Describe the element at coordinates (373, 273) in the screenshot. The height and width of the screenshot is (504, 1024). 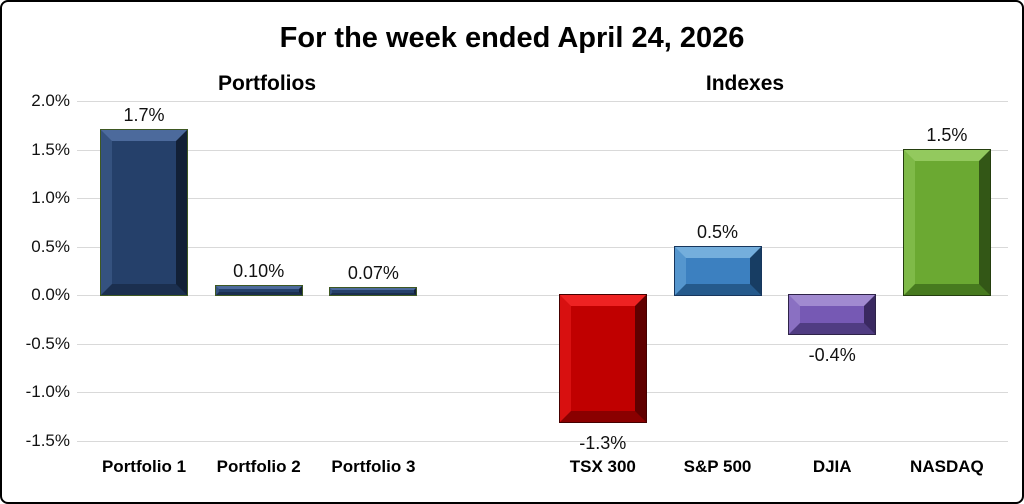
I see `value-label-portfolio-3: 0.07%` at that location.